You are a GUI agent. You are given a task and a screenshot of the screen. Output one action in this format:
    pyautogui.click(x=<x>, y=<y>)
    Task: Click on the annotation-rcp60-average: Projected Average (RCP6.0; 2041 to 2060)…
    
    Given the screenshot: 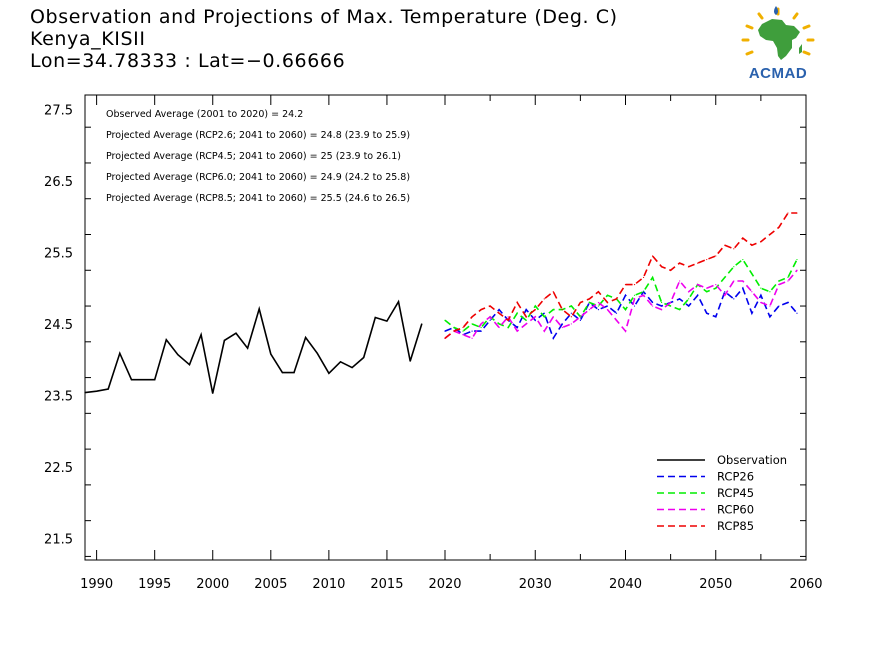 What is the action you would take?
    pyautogui.click(x=258, y=177)
    